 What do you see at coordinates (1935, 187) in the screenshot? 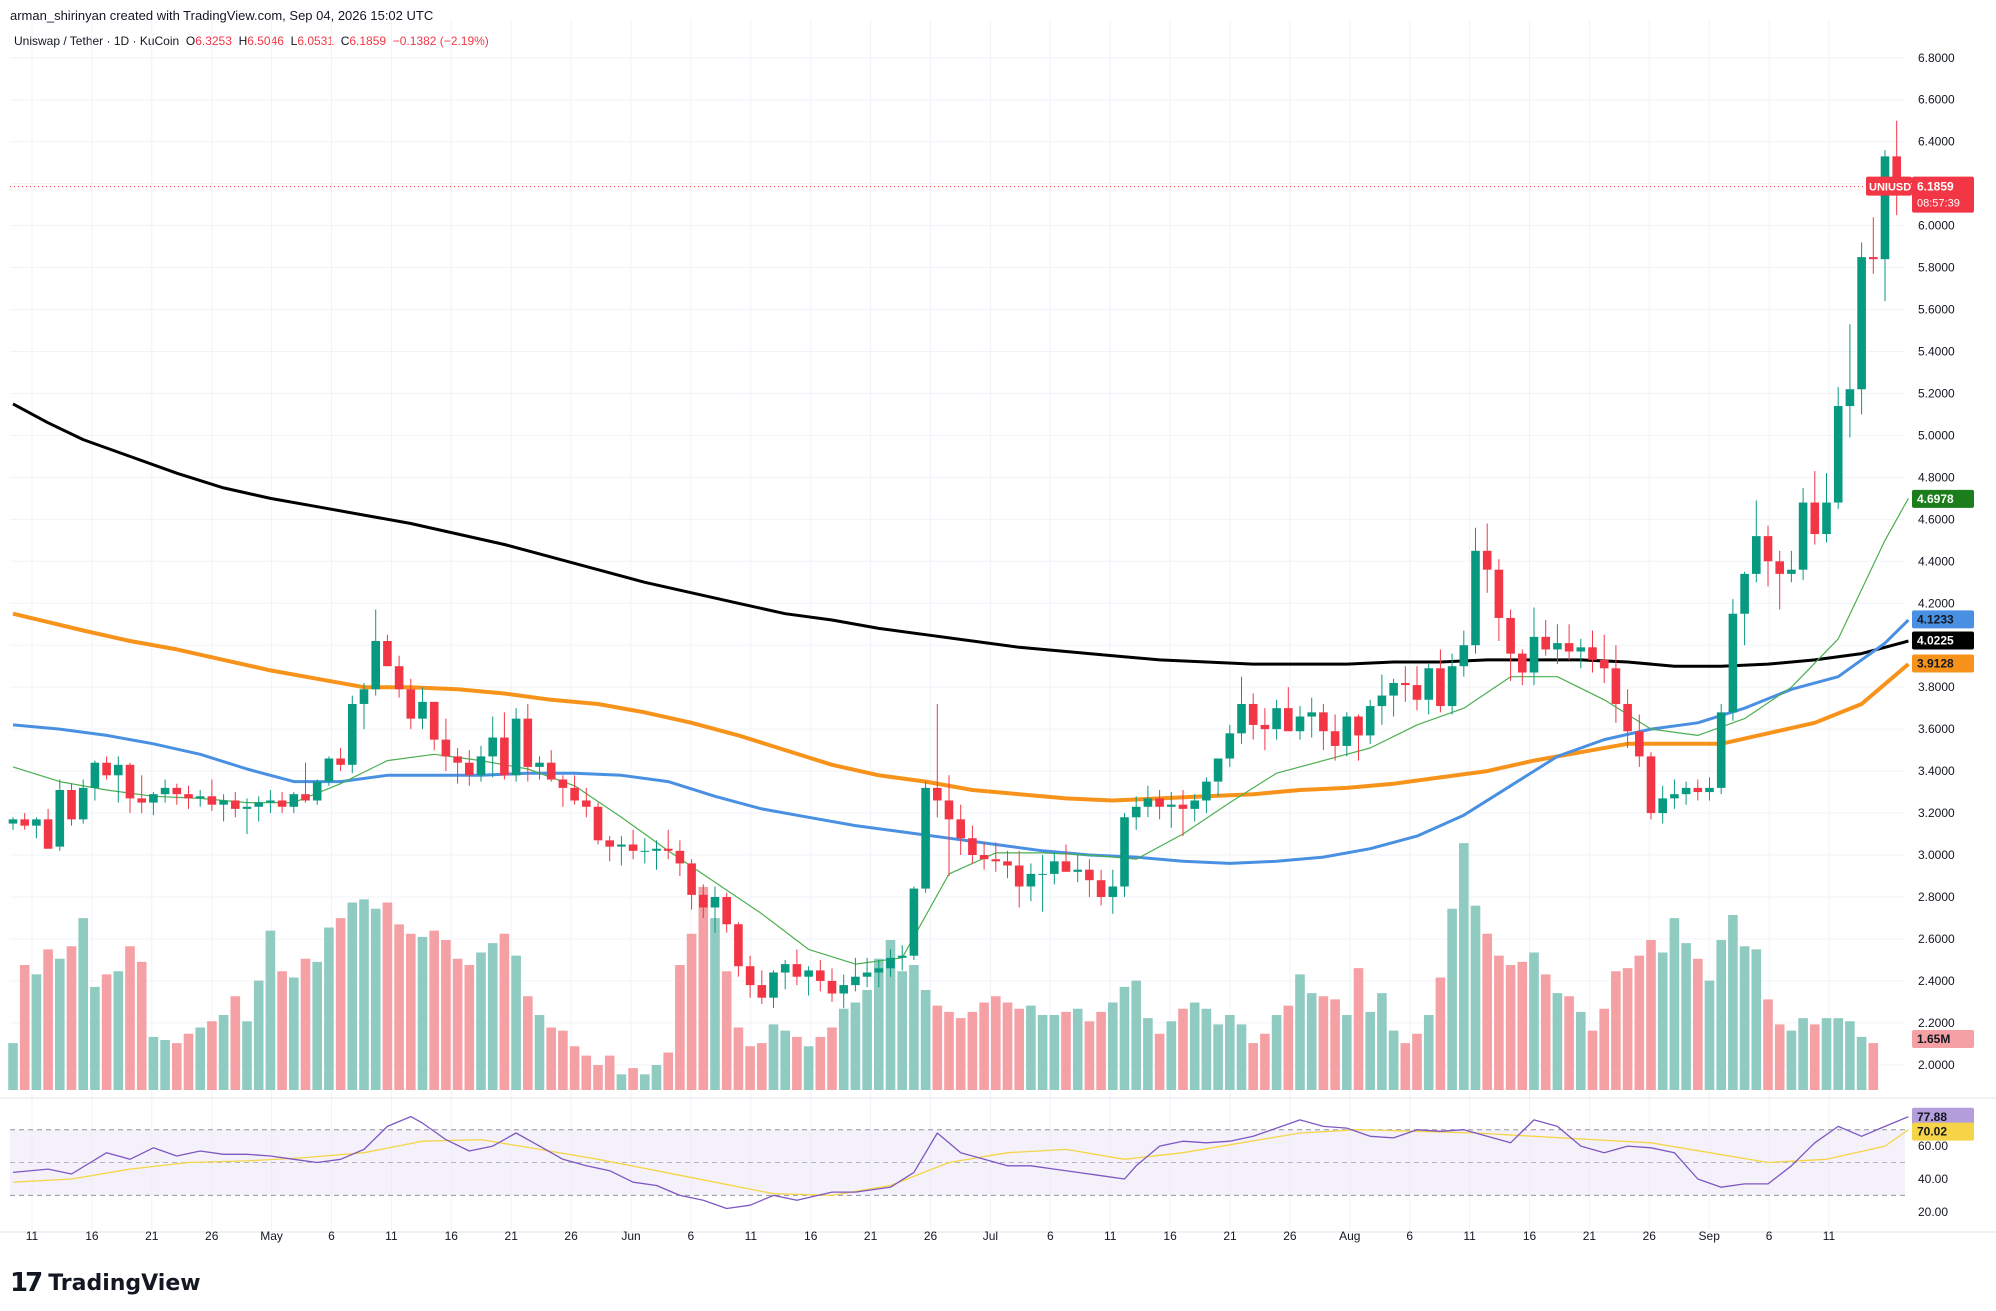
I see `last-price-value: 6.1859` at bounding box center [1935, 187].